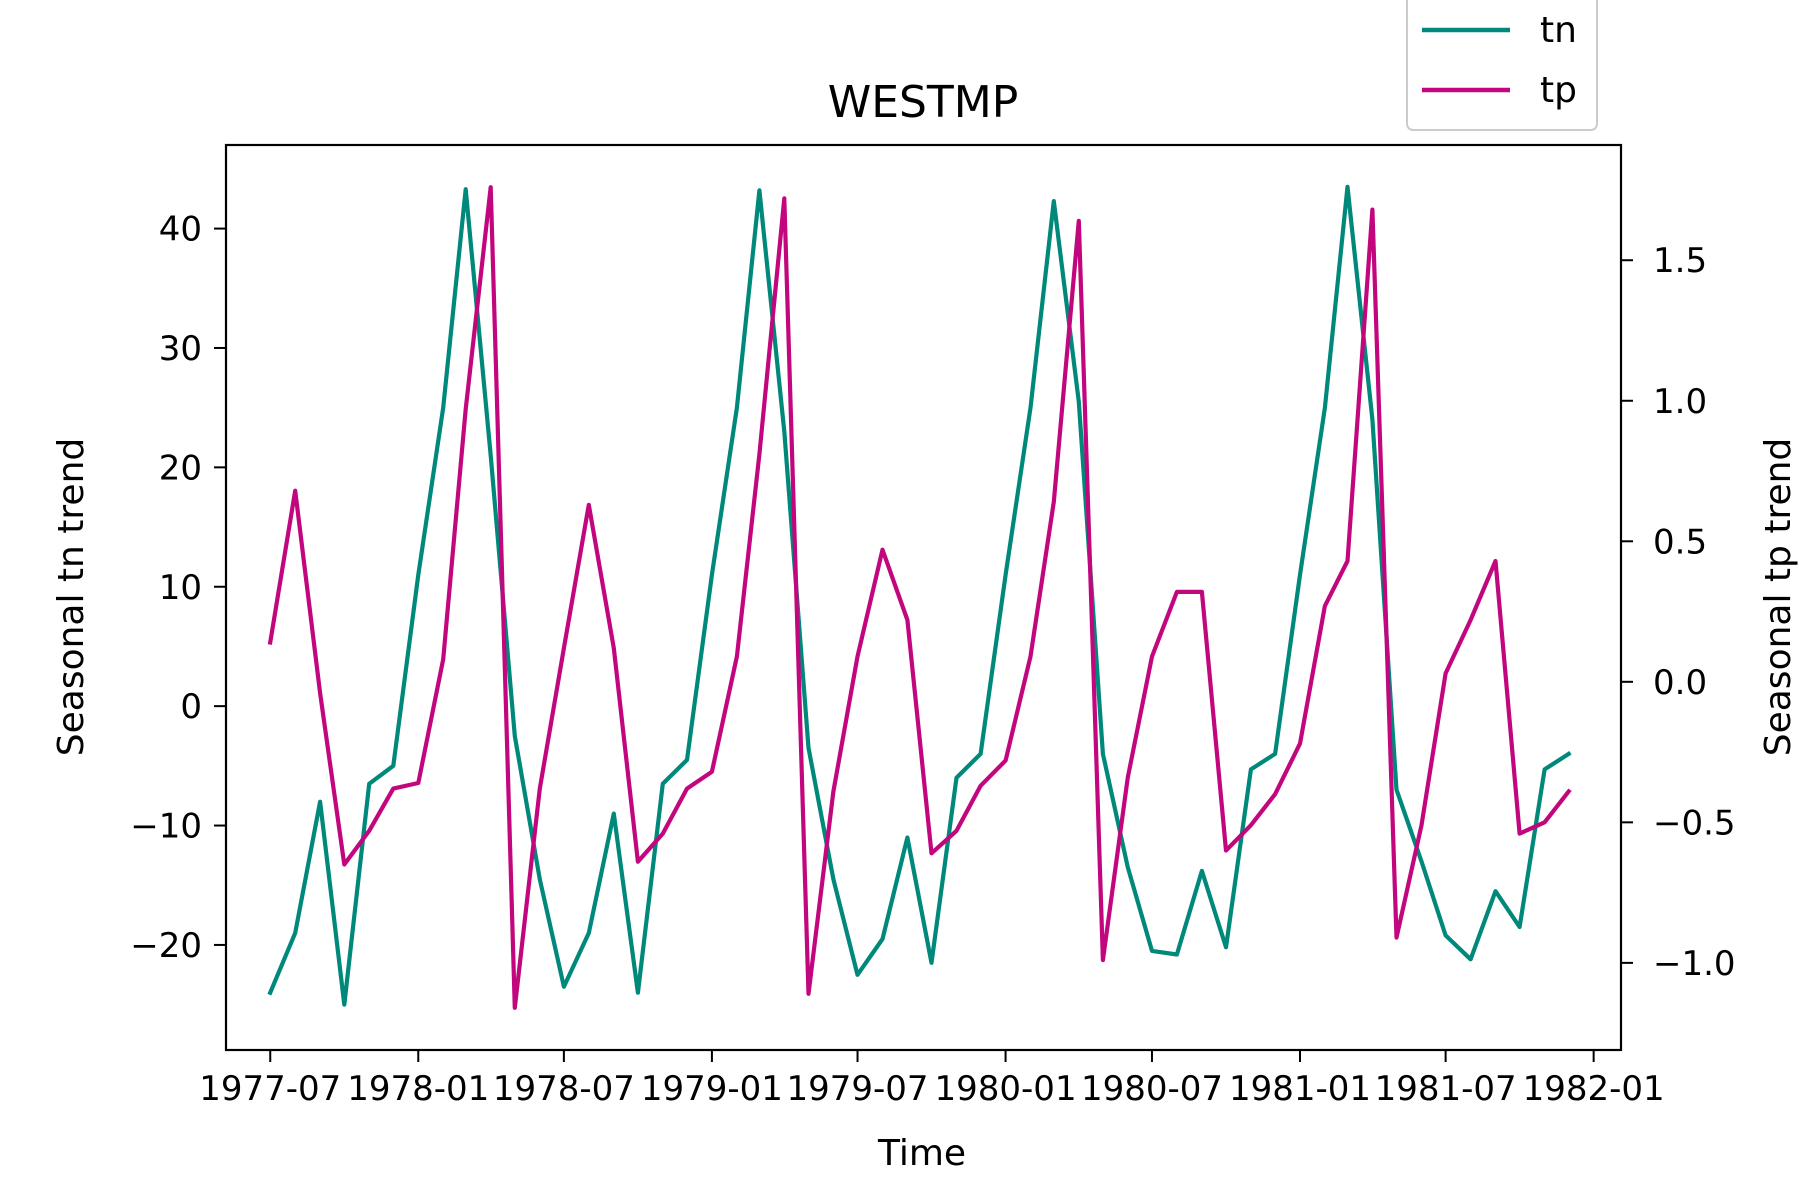 The height and width of the screenshot is (1200, 1800). I want to click on x-tick-label: 1978-01, so click(418, 1089).